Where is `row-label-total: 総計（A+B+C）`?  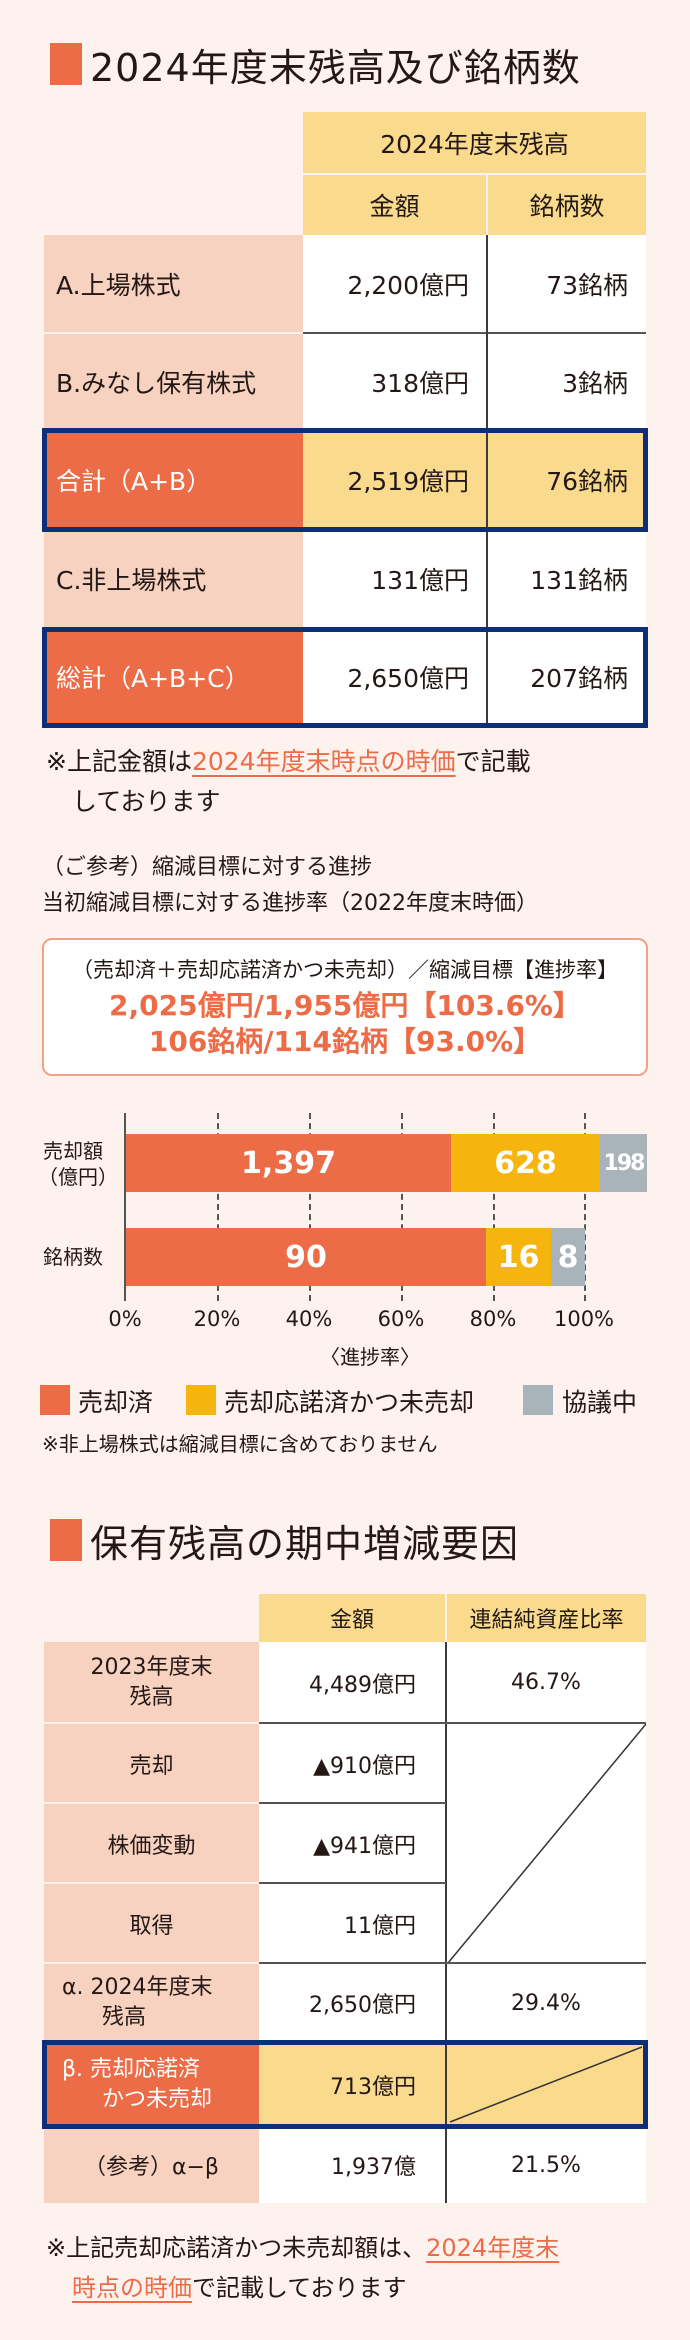
row-label-total: 総計（A+B+C） is located at coordinates (173, 676).